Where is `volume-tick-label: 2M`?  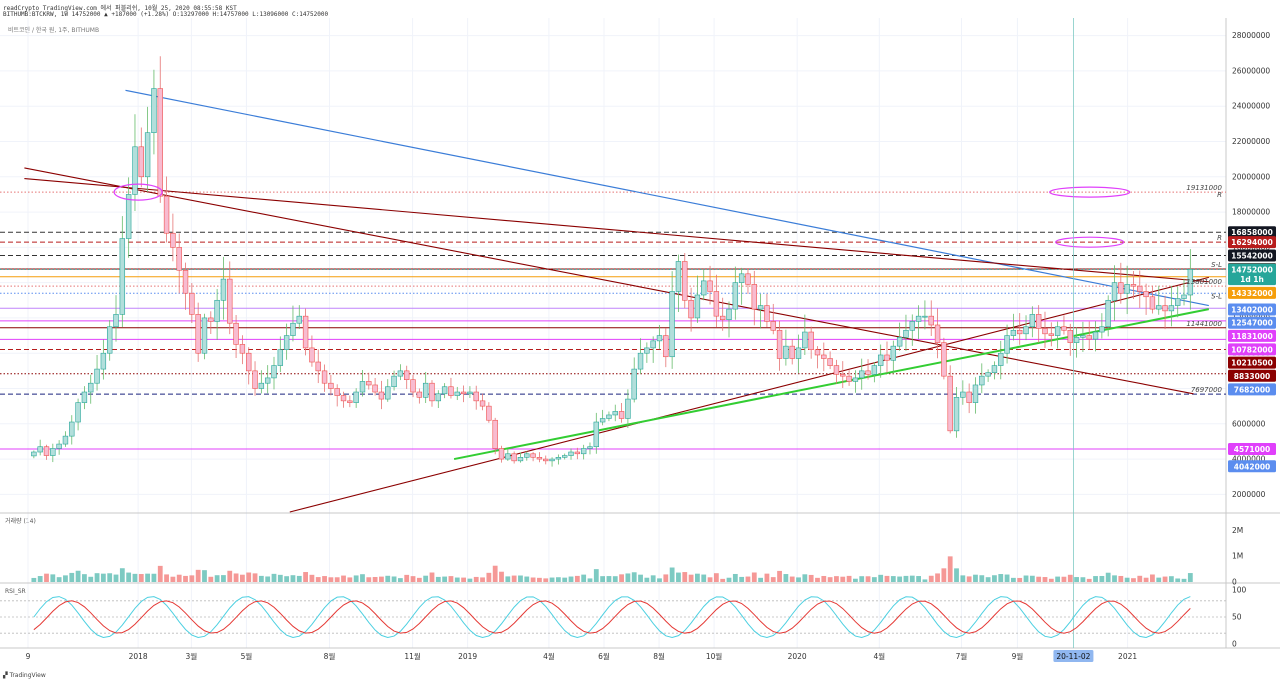
volume-tick-label: 2M is located at coordinates (1237, 530).